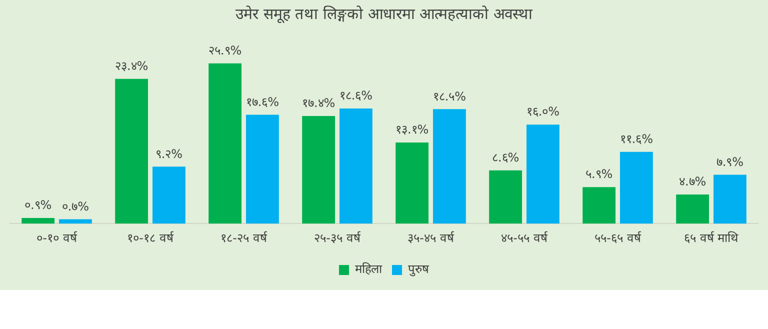 This screenshot has width=768, height=329. What do you see at coordinates (524, 237) in the screenshot?
I see `x-tick-label: ४५-५५ वर्ष` at bounding box center [524, 237].